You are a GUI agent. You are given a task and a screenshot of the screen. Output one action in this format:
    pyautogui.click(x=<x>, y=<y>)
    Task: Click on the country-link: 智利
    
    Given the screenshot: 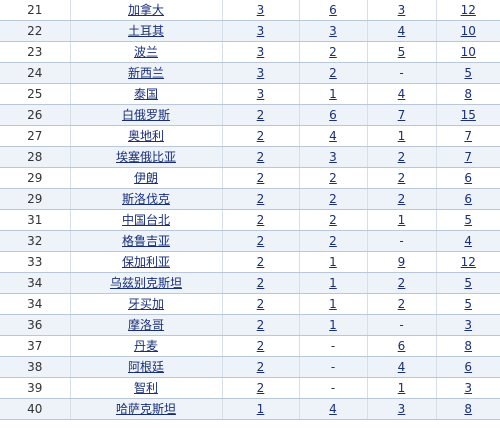 What is the action you would take?
    pyautogui.click(x=145, y=388)
    